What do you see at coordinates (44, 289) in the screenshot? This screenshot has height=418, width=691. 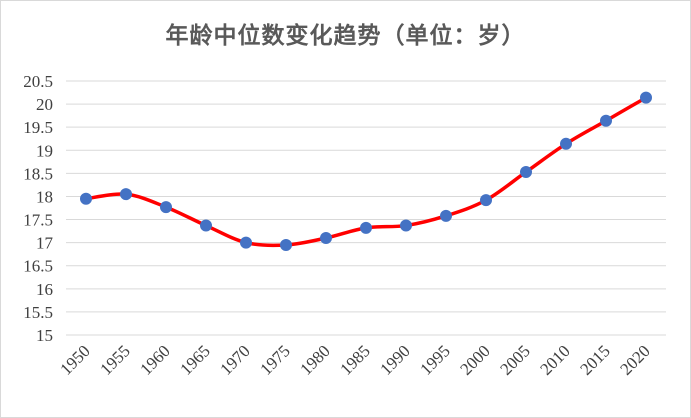 I see `y-tick-label: 16` at bounding box center [44, 289].